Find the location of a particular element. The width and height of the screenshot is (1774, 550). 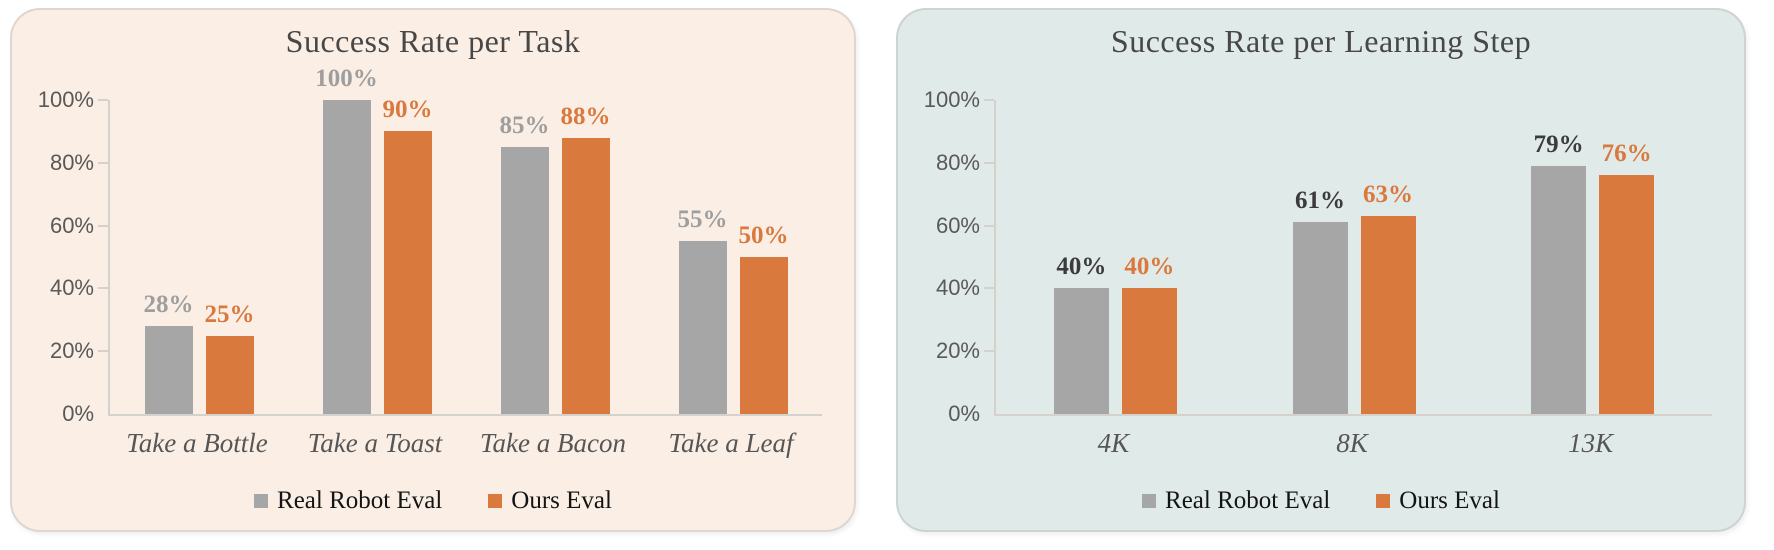

bar-ours-eval-take-a-bacon: 88% is located at coordinates (586, 258).